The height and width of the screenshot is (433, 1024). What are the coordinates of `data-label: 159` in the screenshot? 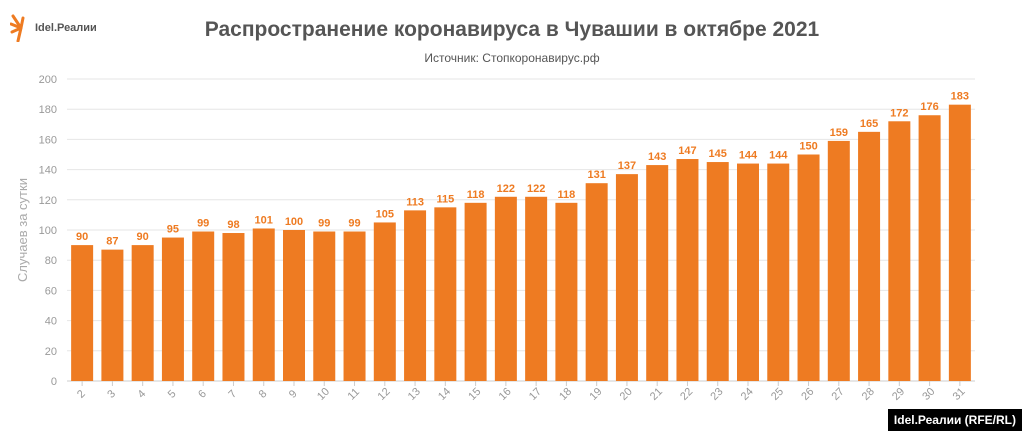 It's located at (839, 133).